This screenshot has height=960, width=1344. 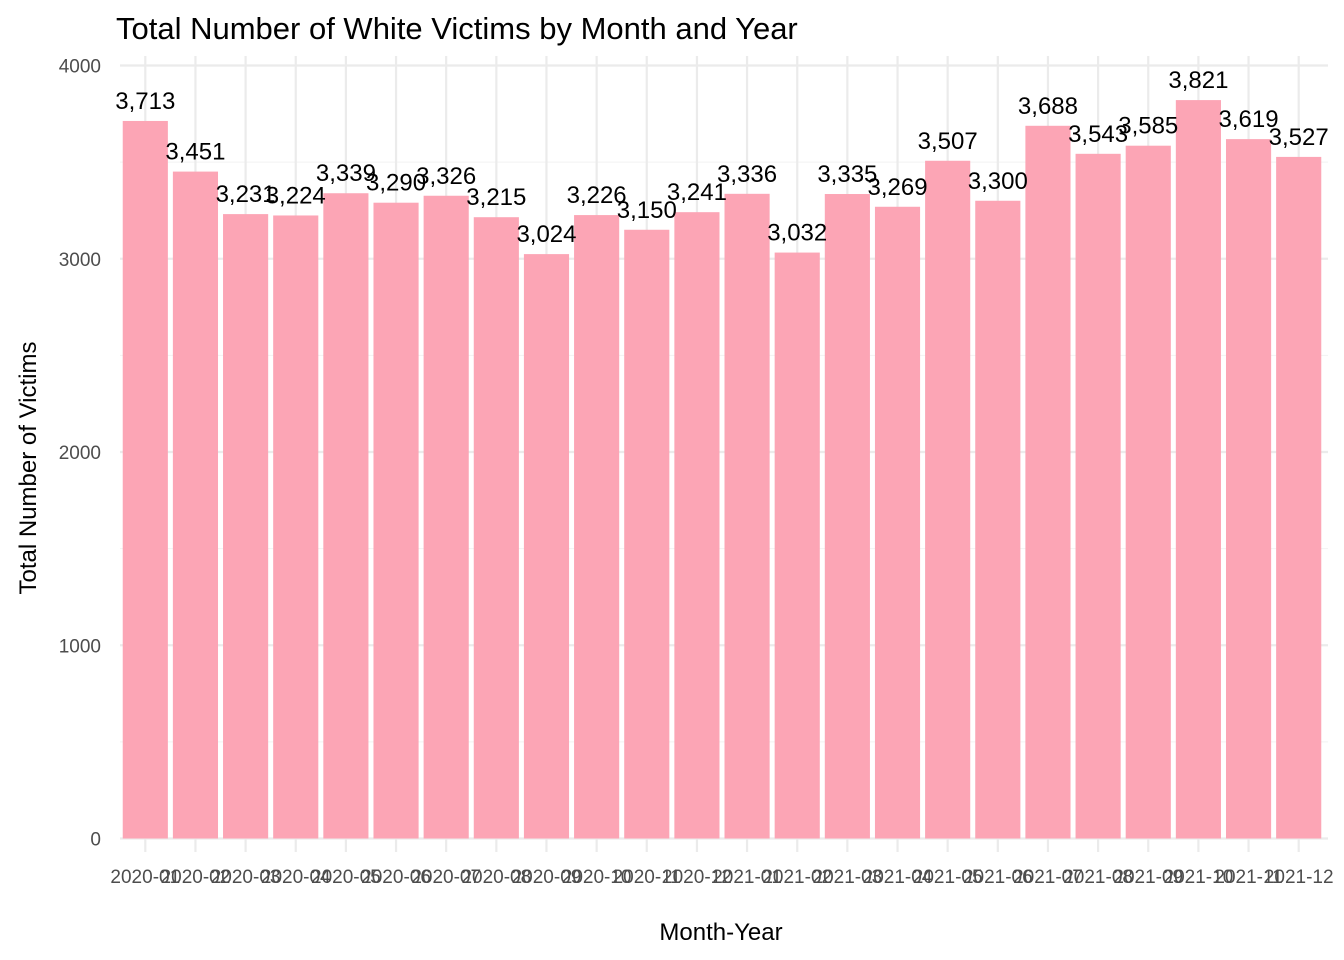 What do you see at coordinates (1198, 80) in the screenshot?
I see `data-label: 3,821` at bounding box center [1198, 80].